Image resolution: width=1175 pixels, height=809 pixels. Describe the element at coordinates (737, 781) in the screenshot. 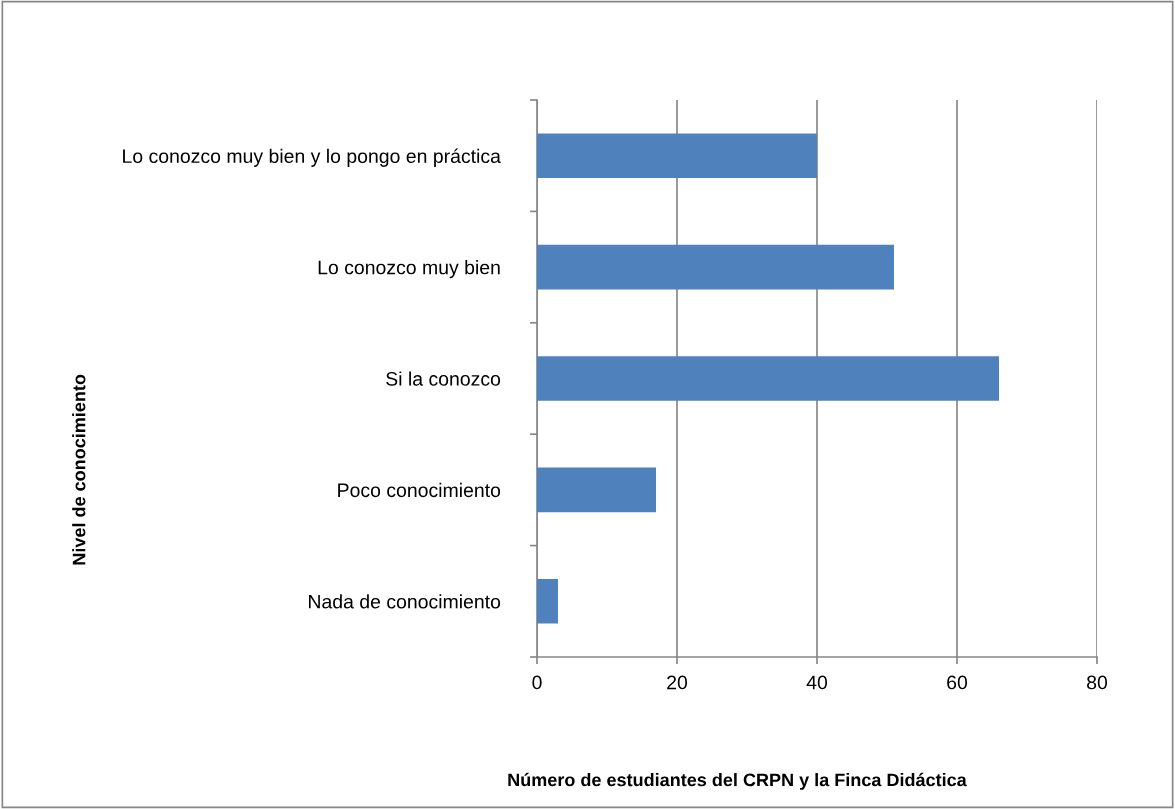

I see `x-axis-title: Número de estudiantes del CRPN y la Finca Didáctica` at that location.